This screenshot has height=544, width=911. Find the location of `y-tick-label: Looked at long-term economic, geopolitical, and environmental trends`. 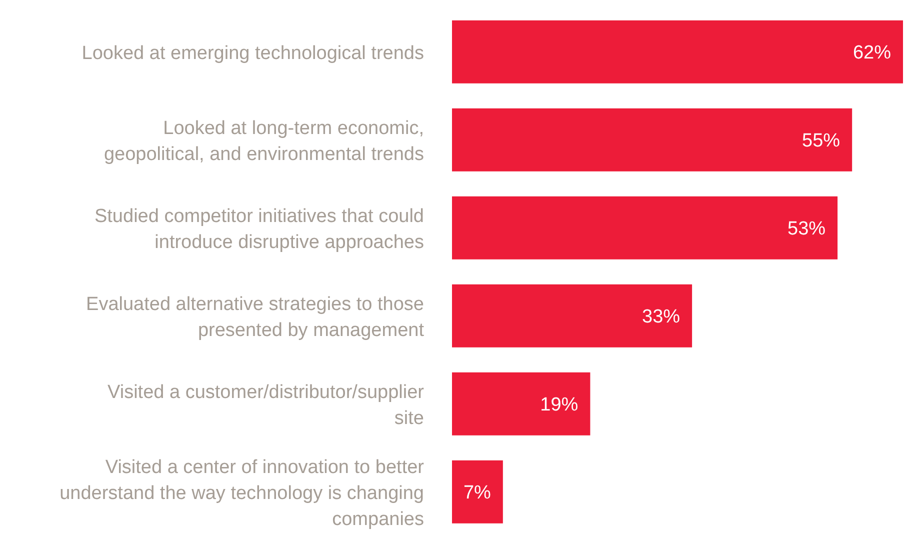

y-tick-label: Looked at long-term economic, geopolitical, and environmental trends is located at coordinates (264, 141).